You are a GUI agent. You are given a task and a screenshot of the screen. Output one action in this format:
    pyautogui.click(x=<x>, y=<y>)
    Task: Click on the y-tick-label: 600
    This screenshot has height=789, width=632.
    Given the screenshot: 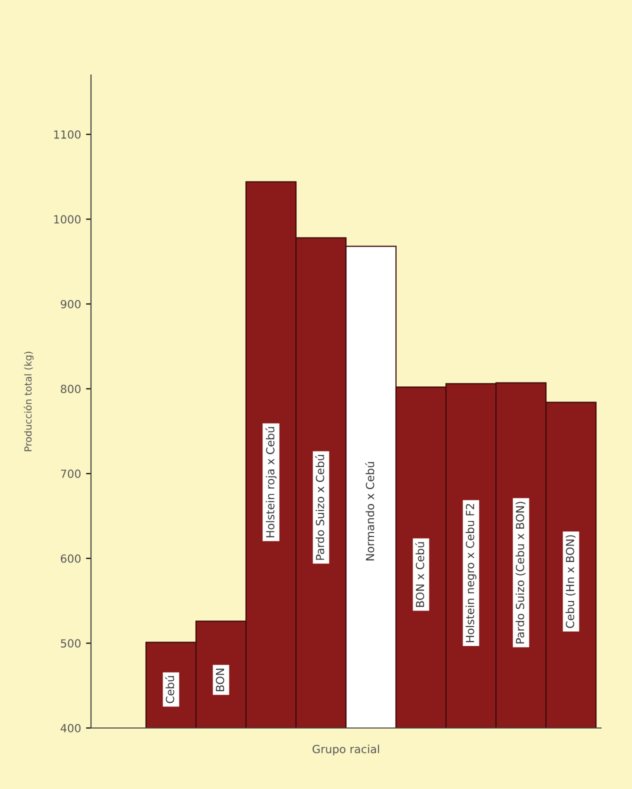 What is the action you would take?
    pyautogui.click(x=70, y=558)
    